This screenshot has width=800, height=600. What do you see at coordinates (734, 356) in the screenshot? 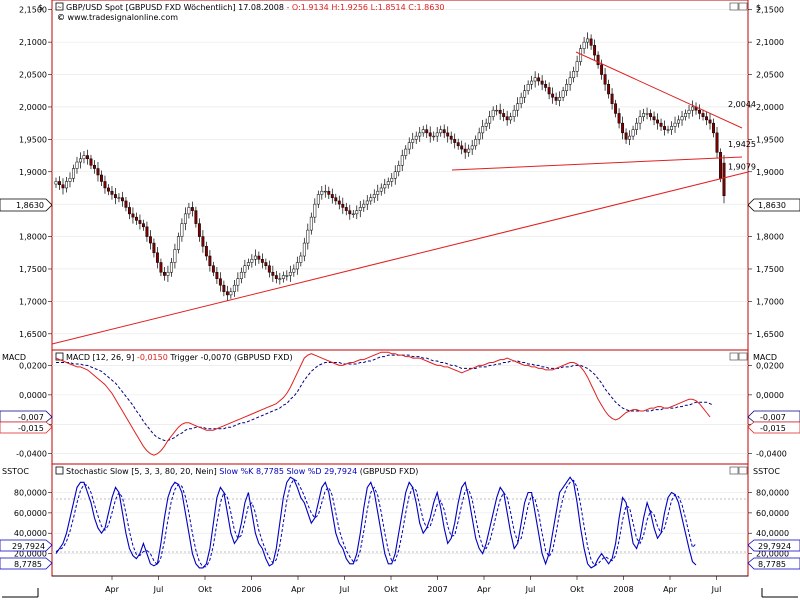
I see `macd-minimize-button` at bounding box center [734, 356].